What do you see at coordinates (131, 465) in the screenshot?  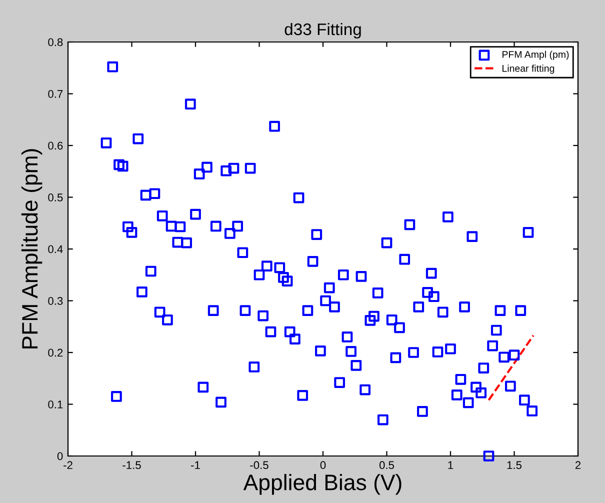 I see `x-tick-label: -1.5` at bounding box center [131, 465].